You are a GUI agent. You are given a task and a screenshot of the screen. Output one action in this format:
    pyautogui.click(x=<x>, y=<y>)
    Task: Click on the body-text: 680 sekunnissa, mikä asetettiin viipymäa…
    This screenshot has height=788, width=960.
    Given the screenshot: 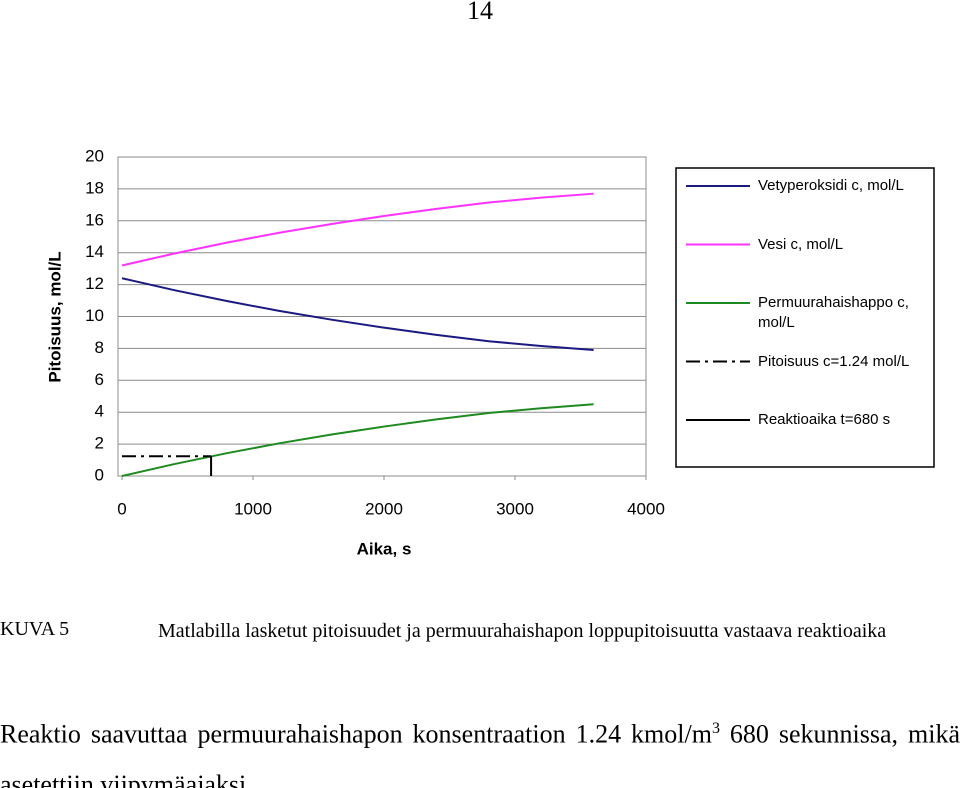 What is the action you would take?
    pyautogui.click(x=480, y=753)
    